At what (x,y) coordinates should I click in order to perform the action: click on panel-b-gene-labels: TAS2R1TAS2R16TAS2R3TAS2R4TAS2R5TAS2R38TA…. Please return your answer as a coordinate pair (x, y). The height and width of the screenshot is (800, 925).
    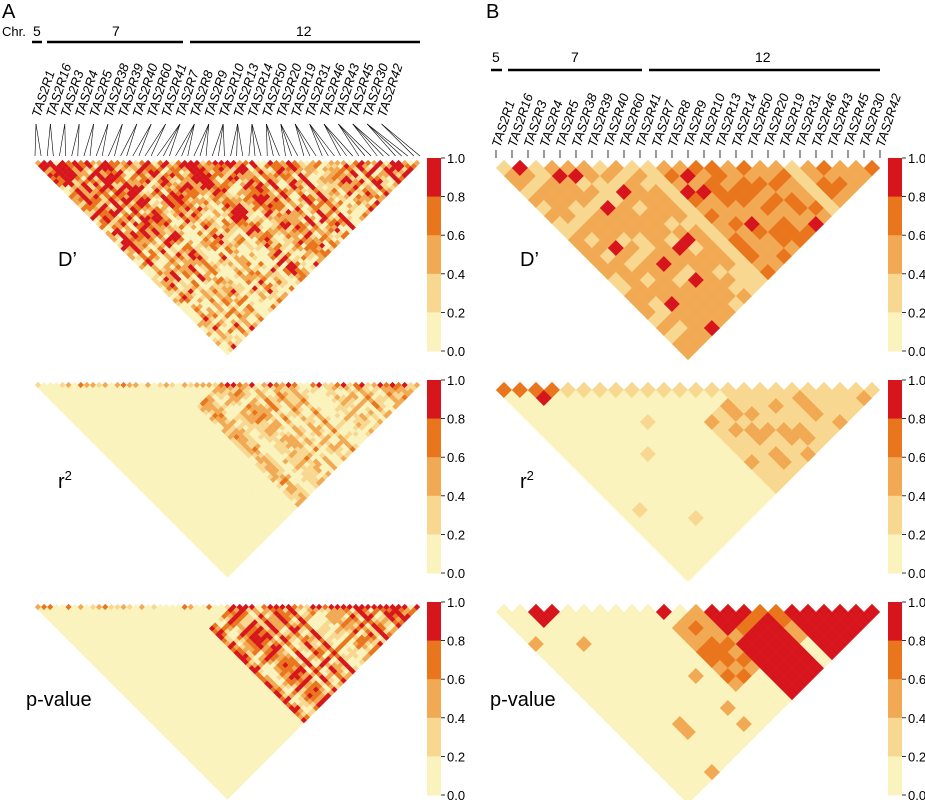
    Looking at the image, I should click on (696, 124).